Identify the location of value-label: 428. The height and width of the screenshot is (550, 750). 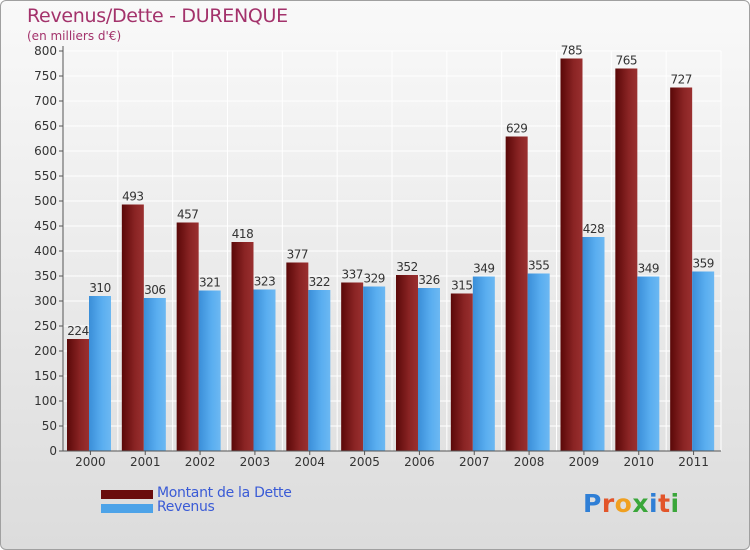
(593, 229).